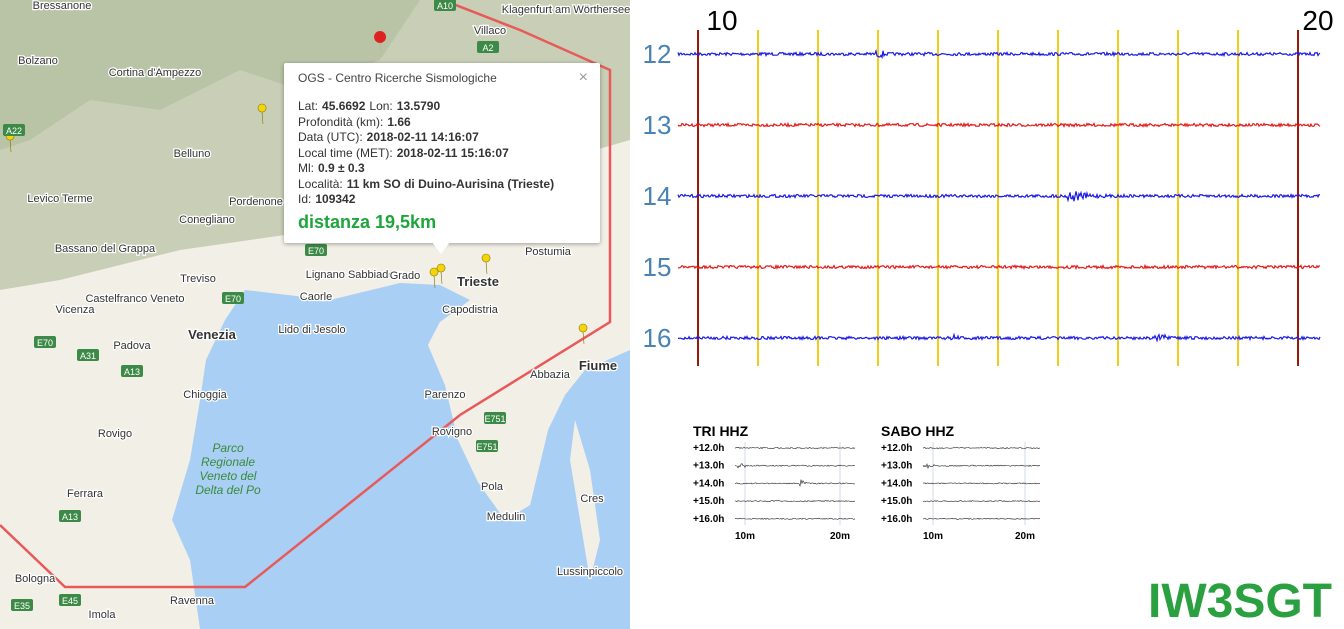 This screenshot has width=1344, height=629. I want to click on place-label: Parenzo, so click(445, 395).